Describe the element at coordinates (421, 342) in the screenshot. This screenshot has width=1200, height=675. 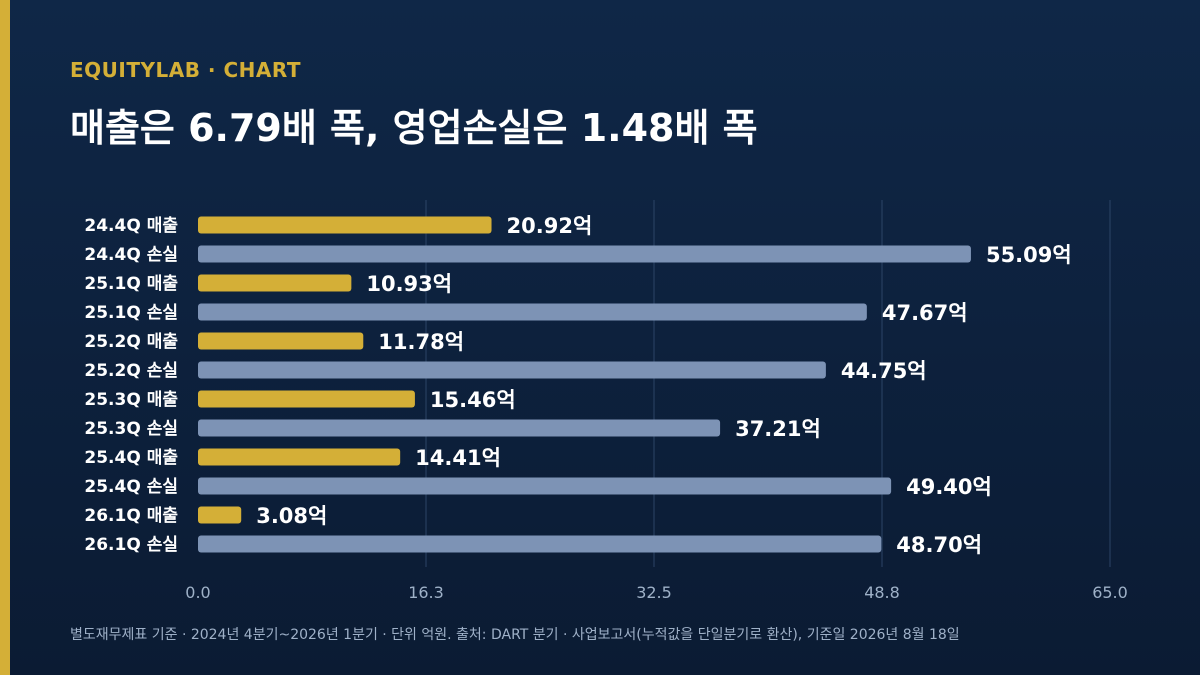
I see `data-label: 11.78억` at that location.